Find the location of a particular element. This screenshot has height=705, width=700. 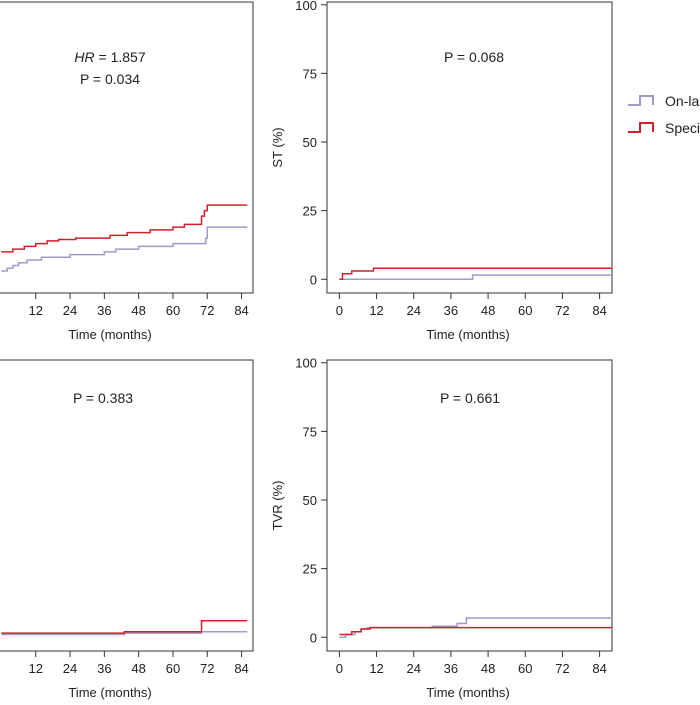

annotation-value: P = 0.383 is located at coordinates (103, 398).